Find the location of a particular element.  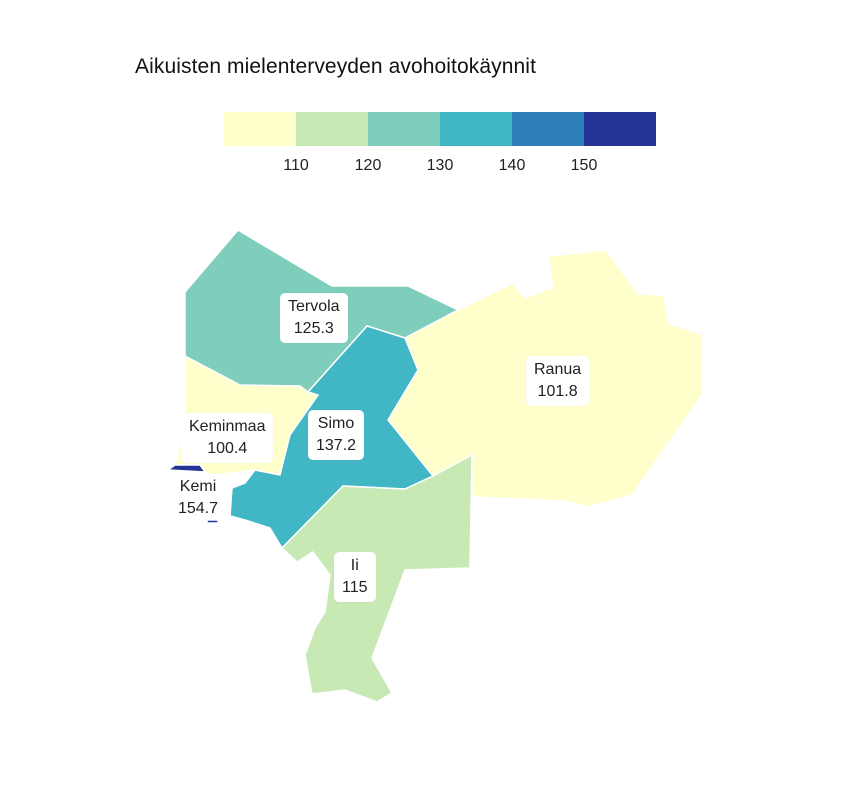

label-simo-value: 137.2 is located at coordinates (336, 445).